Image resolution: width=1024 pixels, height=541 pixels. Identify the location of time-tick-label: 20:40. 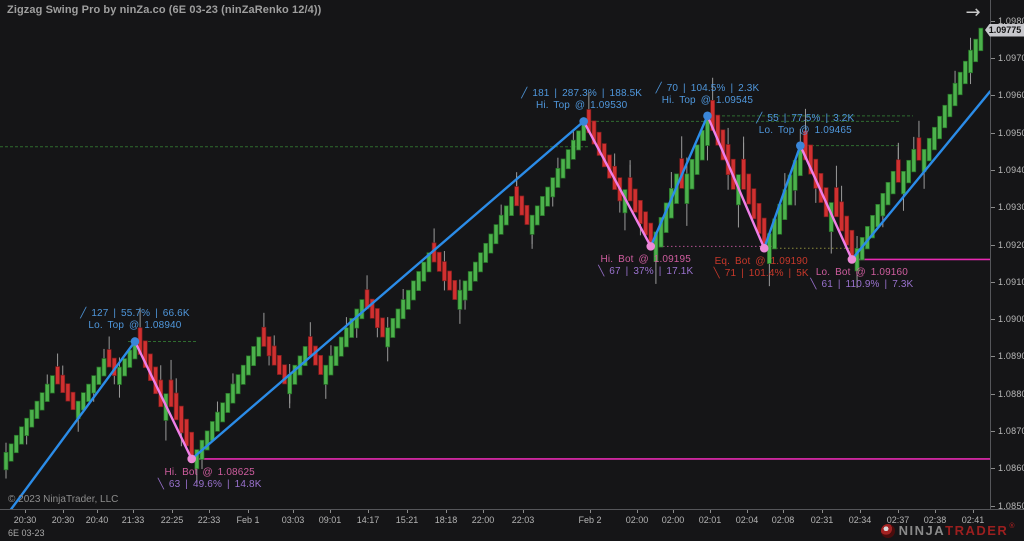
(97, 520).